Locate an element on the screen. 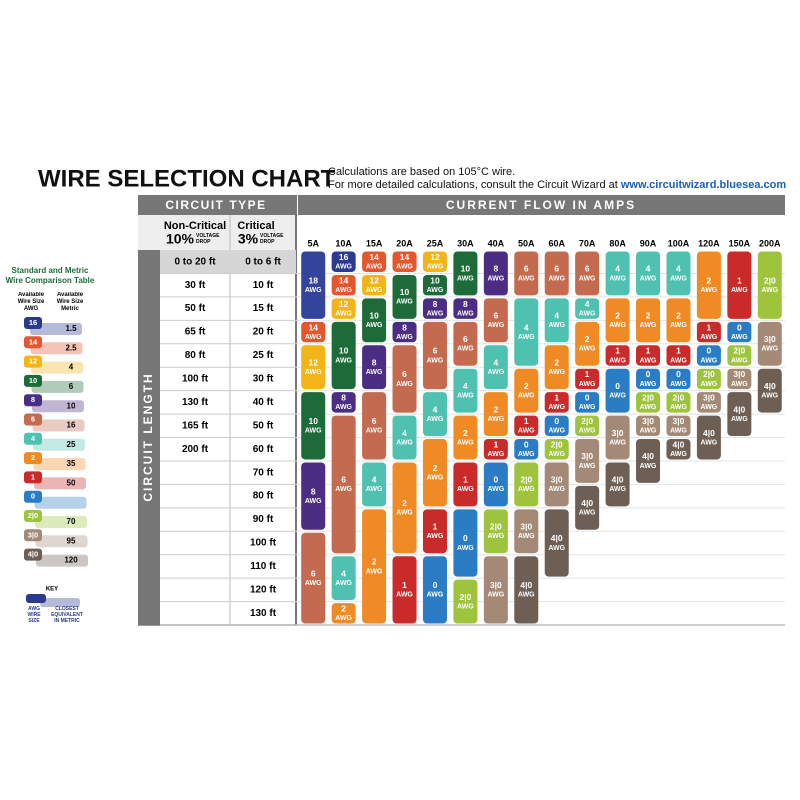  awg-size: 12 is located at coordinates (33, 361).